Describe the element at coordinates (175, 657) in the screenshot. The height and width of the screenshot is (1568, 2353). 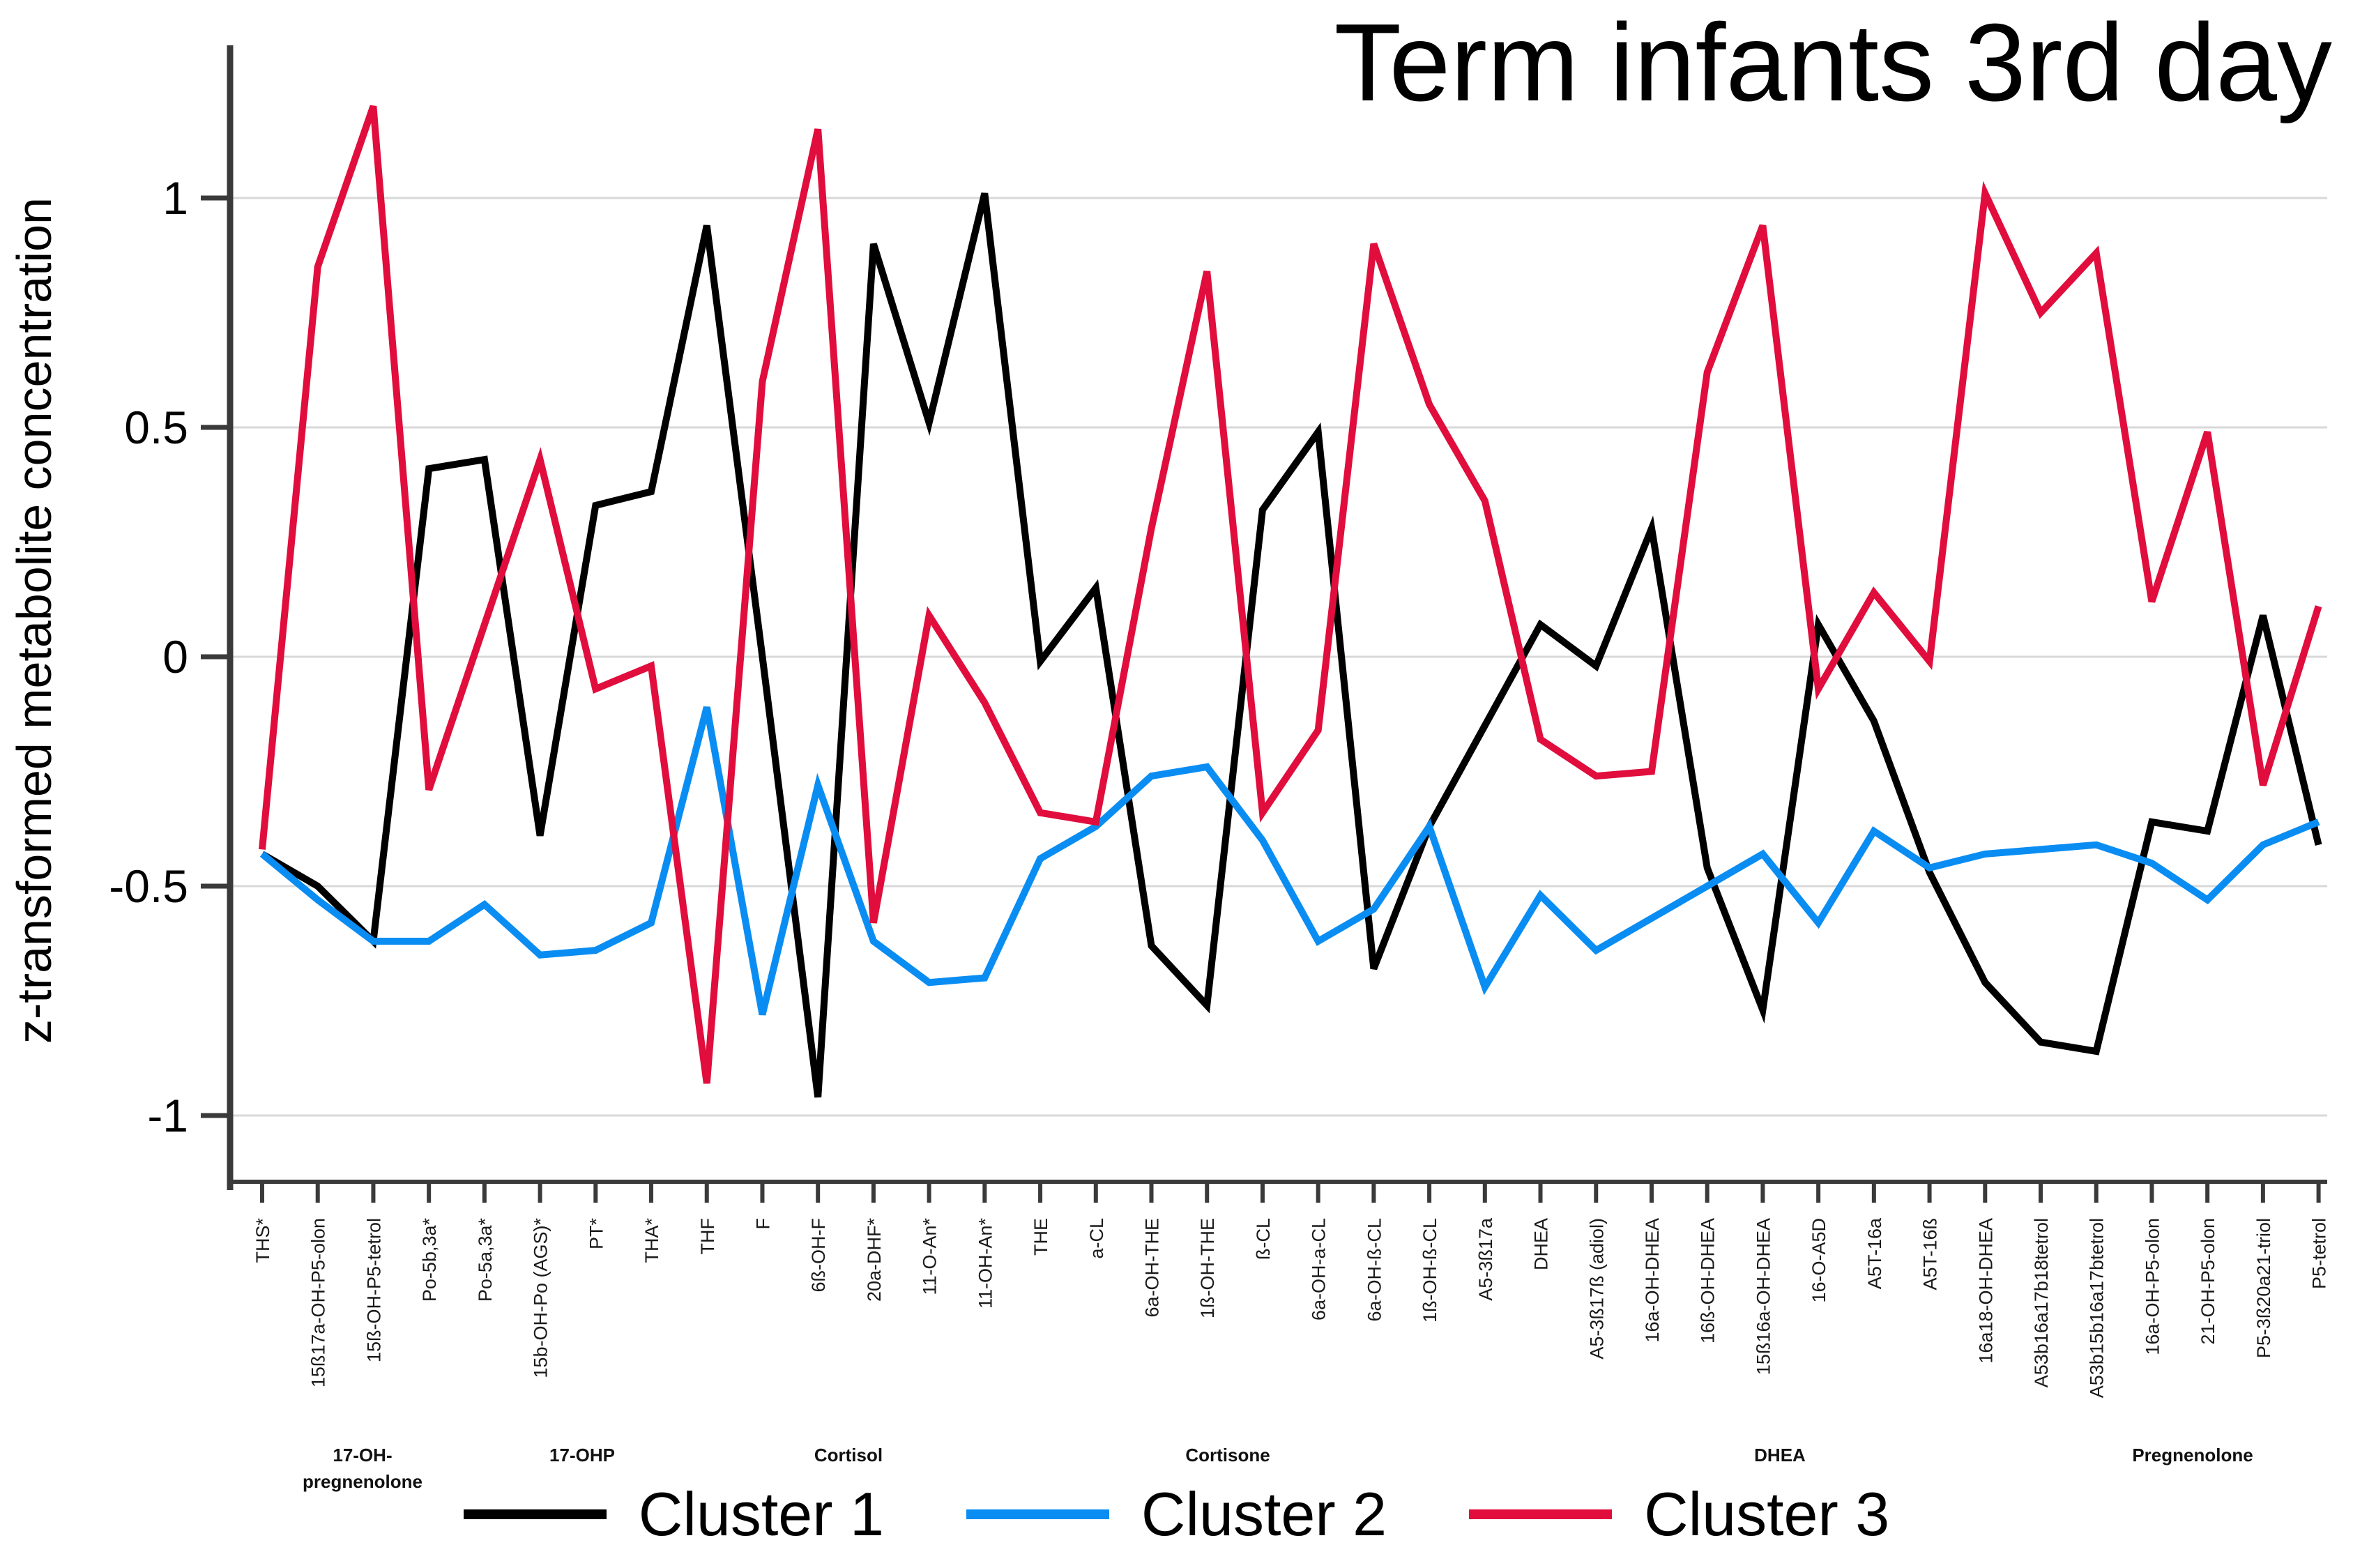
I see `y-tick-label: 0` at that location.